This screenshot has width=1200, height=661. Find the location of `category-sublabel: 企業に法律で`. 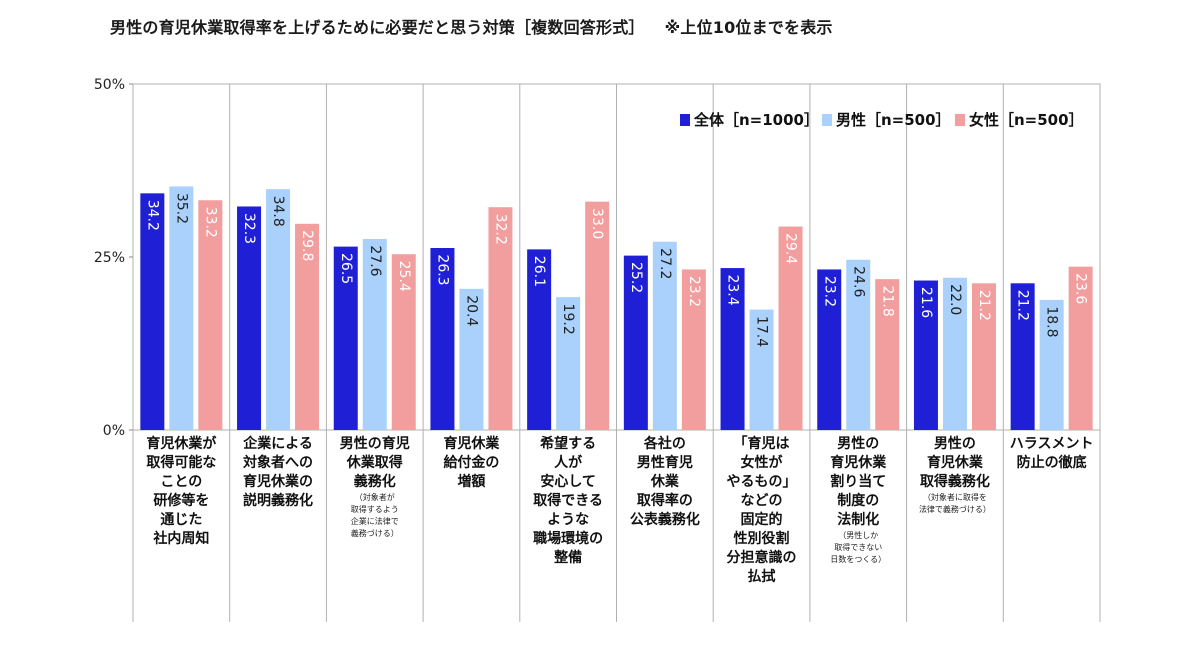

category-sublabel: 企業に法律で is located at coordinates (375, 521).